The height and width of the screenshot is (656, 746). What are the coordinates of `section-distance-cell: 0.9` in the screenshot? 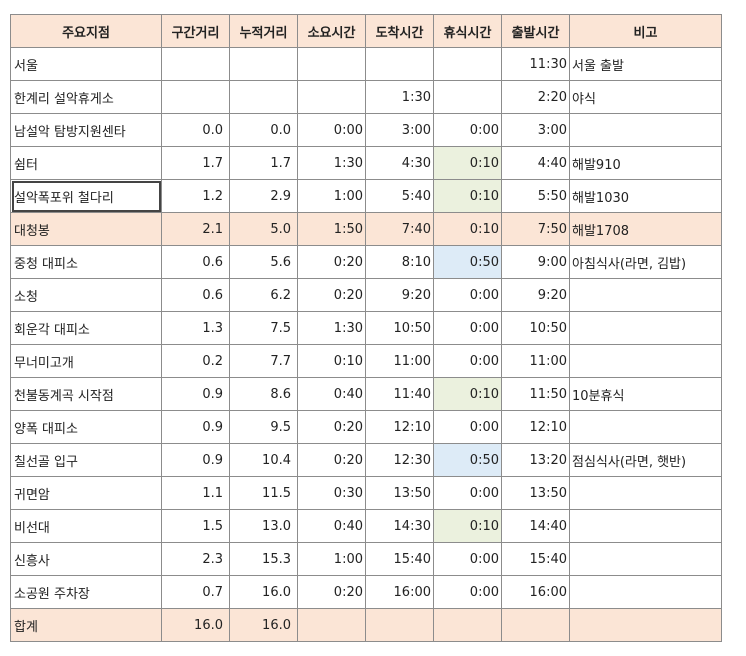 It's located at (195, 427).